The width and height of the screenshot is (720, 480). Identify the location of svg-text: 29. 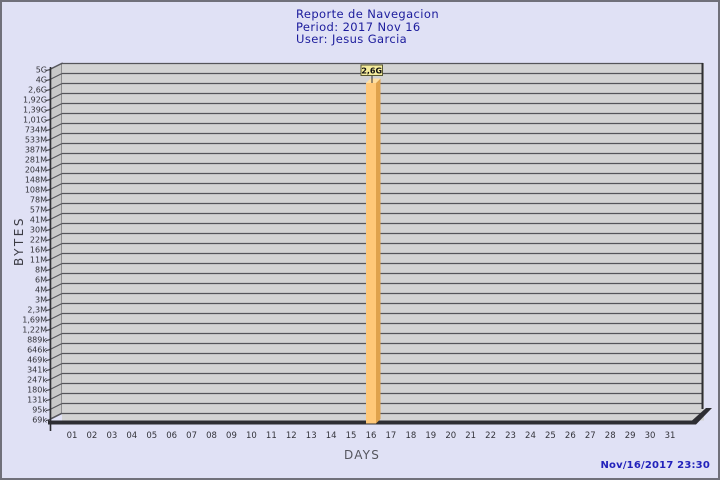
(630, 436).